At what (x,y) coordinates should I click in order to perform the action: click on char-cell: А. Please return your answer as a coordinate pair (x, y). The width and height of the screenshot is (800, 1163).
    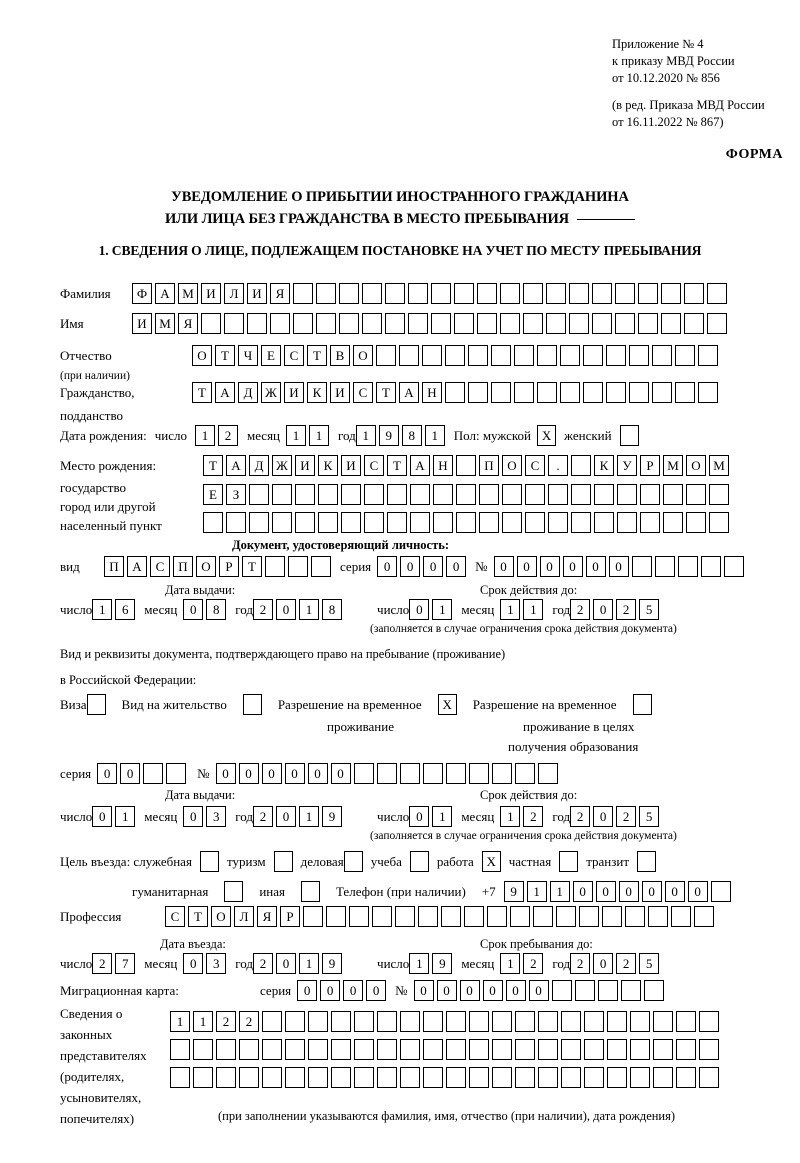
    Looking at the image, I should click on (236, 465).